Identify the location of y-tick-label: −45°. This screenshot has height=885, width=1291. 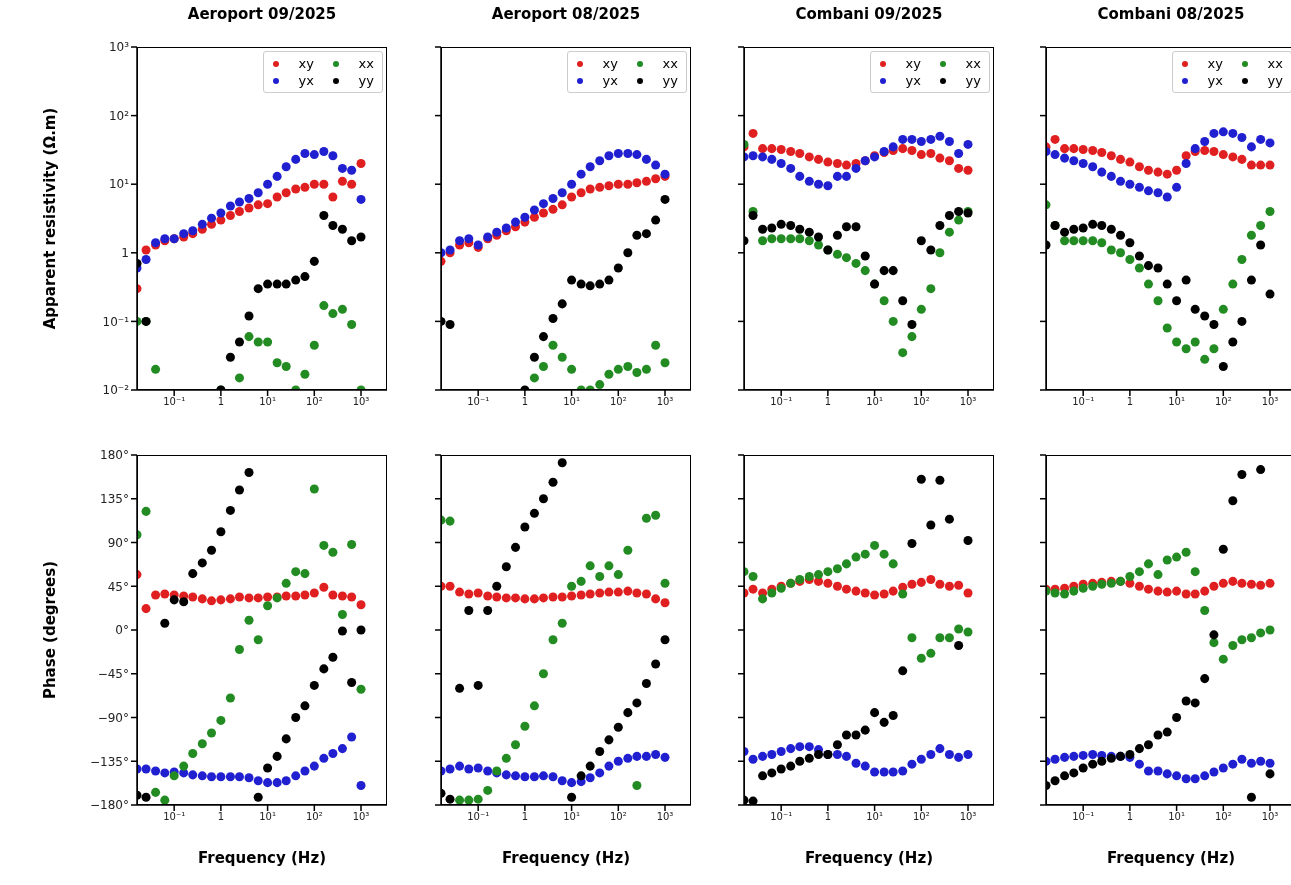
(113, 674).